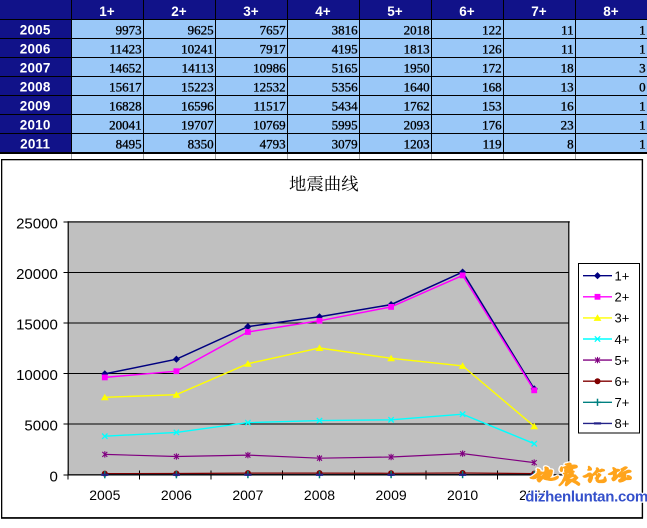 This screenshot has height=528, width=647. What do you see at coordinates (273, 30) in the screenshot?
I see `svg-text: 7657` at bounding box center [273, 30].